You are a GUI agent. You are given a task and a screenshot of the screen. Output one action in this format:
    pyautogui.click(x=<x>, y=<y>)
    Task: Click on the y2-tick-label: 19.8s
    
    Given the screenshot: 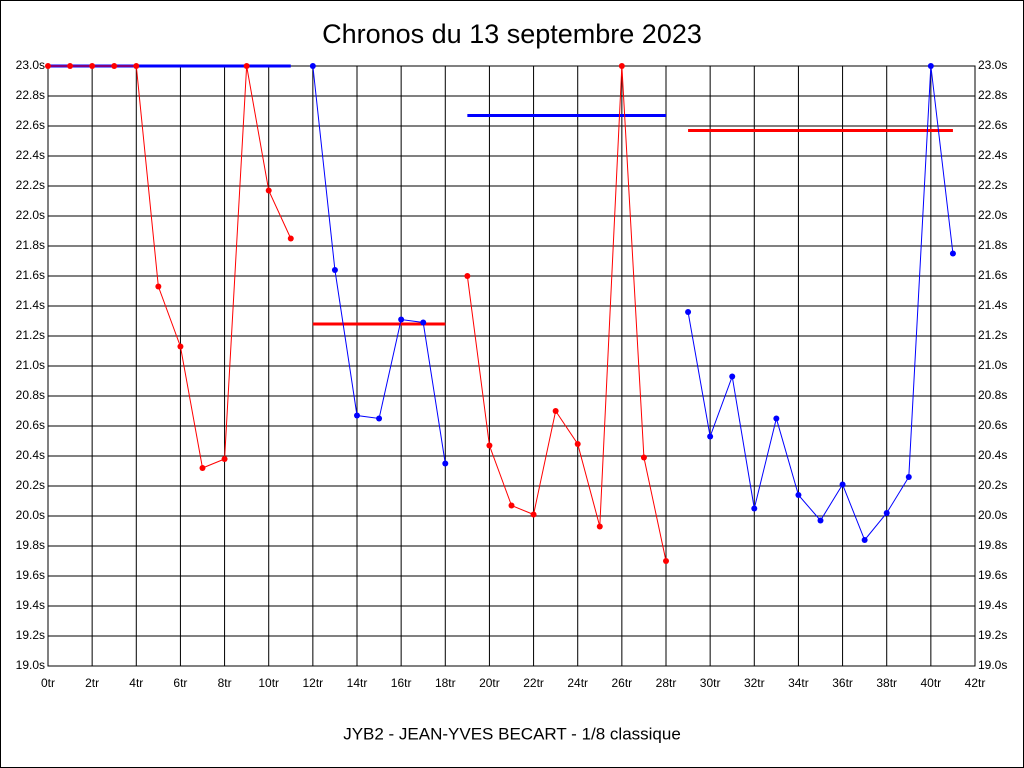 What is the action you would take?
    pyautogui.click(x=992, y=545)
    